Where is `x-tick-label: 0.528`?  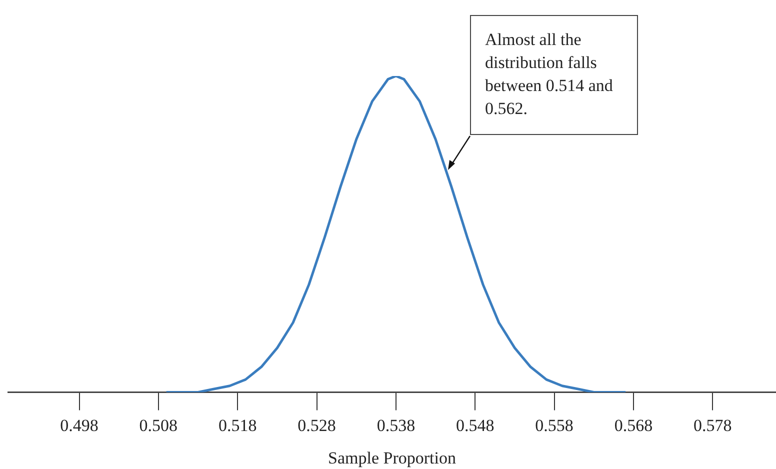
x-tick-label: 0.528 is located at coordinates (317, 425).